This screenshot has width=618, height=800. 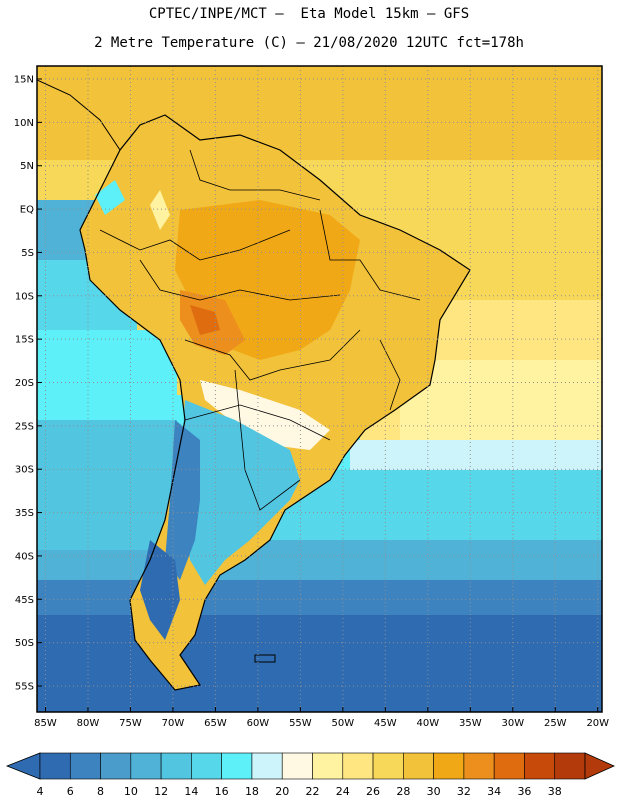 What do you see at coordinates (27, 166) in the screenshot?
I see `lat-label: 5N` at bounding box center [27, 166].